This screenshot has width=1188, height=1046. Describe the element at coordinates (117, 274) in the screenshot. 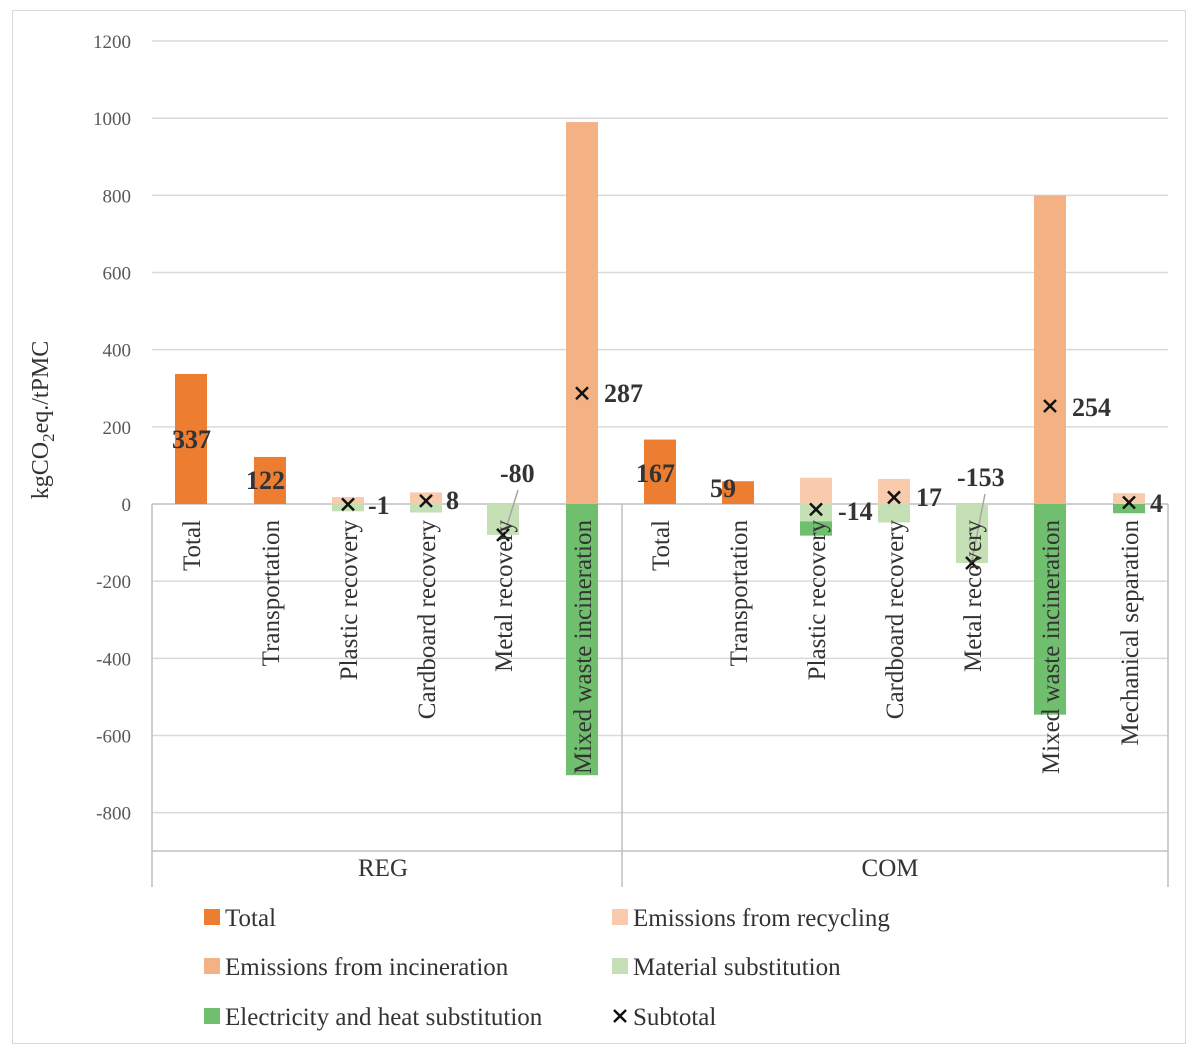

I see `y-tick-label: 600` at that location.